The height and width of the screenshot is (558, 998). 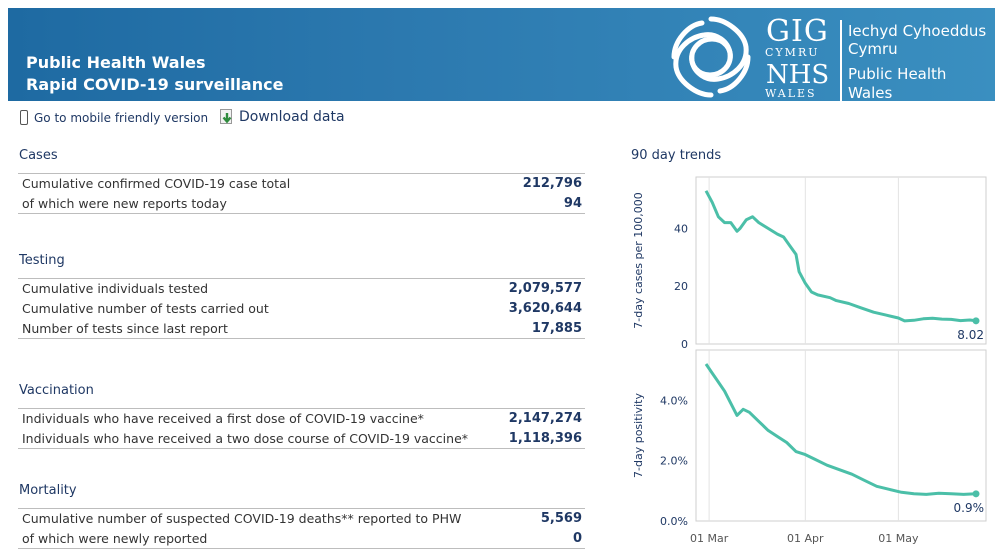 What do you see at coordinates (124, 203) in the screenshot?
I see `row-label: of which were new reports today` at bounding box center [124, 203].